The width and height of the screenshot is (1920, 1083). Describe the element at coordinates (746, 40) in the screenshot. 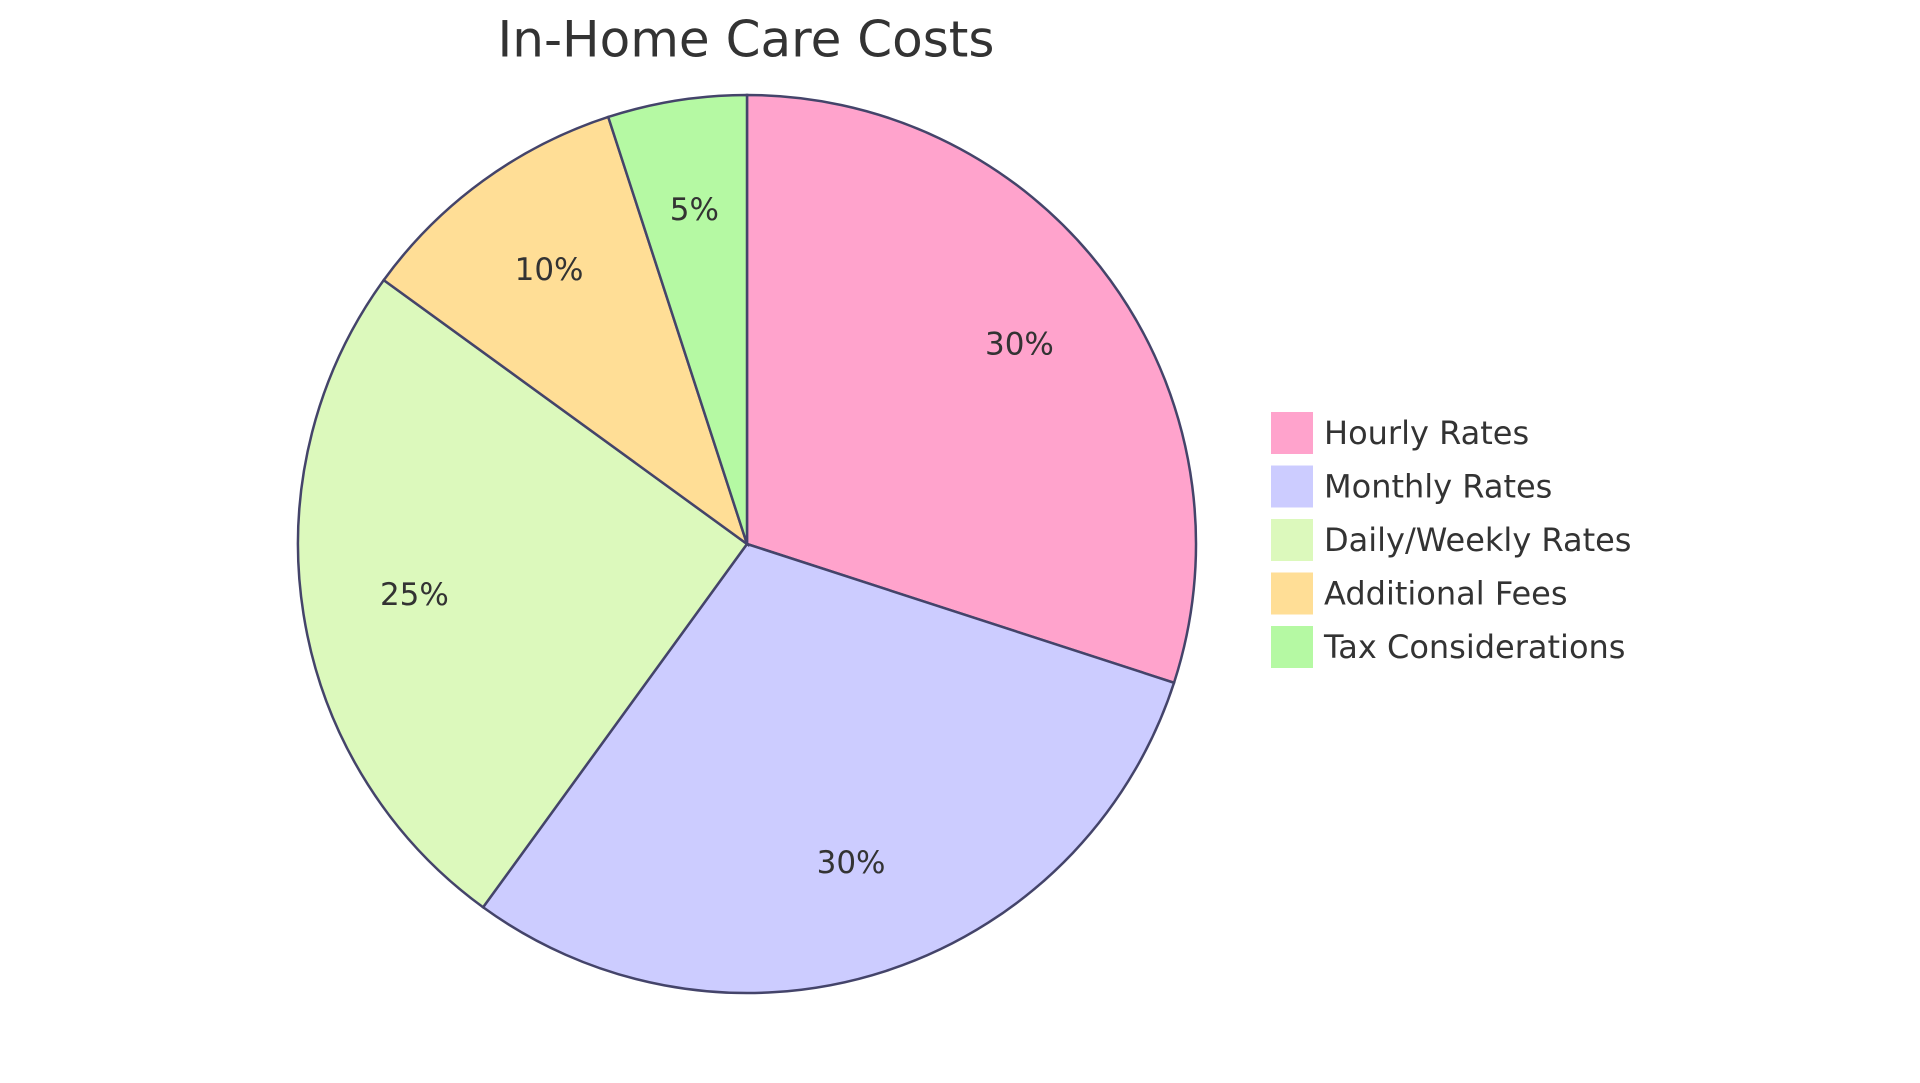

I see `chart-title: In-Home Care Costs` at that location.